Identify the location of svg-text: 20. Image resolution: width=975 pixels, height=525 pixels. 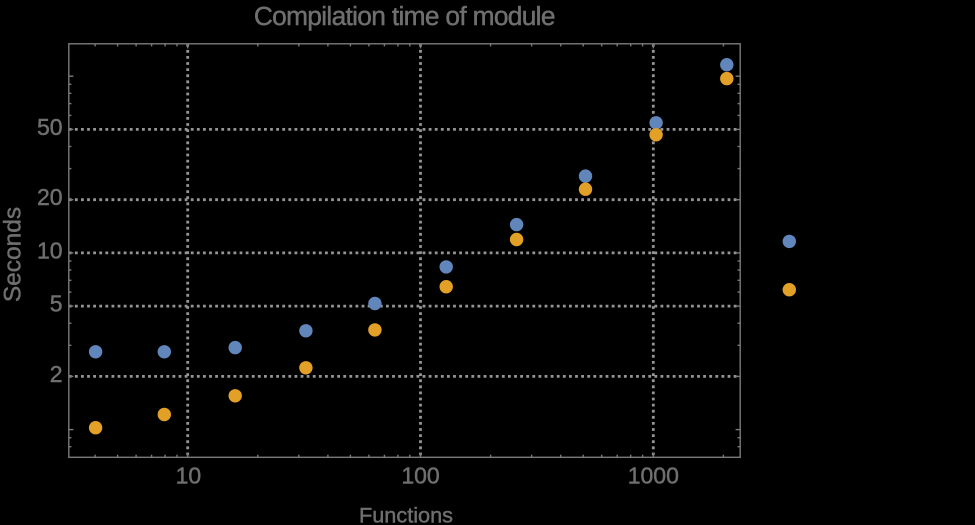
(50, 197).